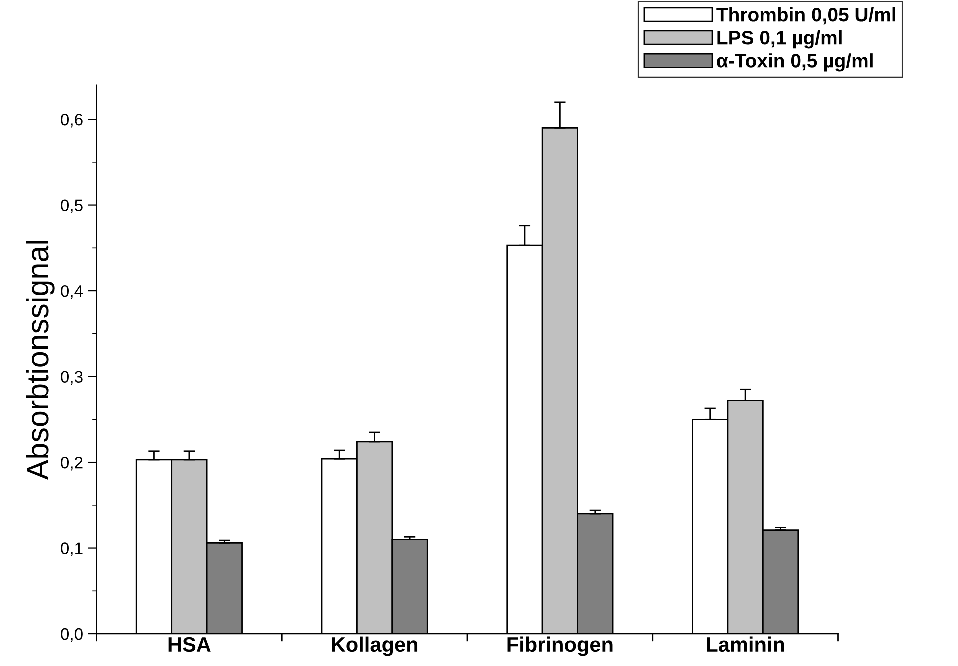 This screenshot has height=666, width=958. I want to click on y-tick-label: 0,4, so click(72, 292).